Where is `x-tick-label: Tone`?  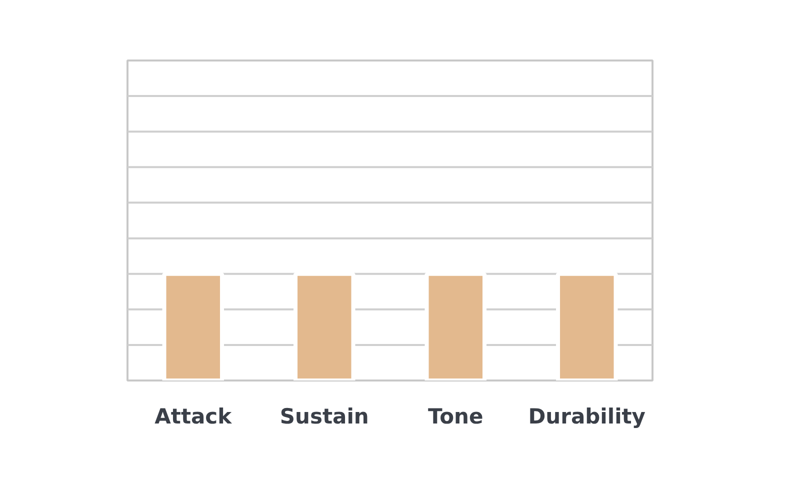 x-tick-label: Tone is located at coordinates (456, 416).